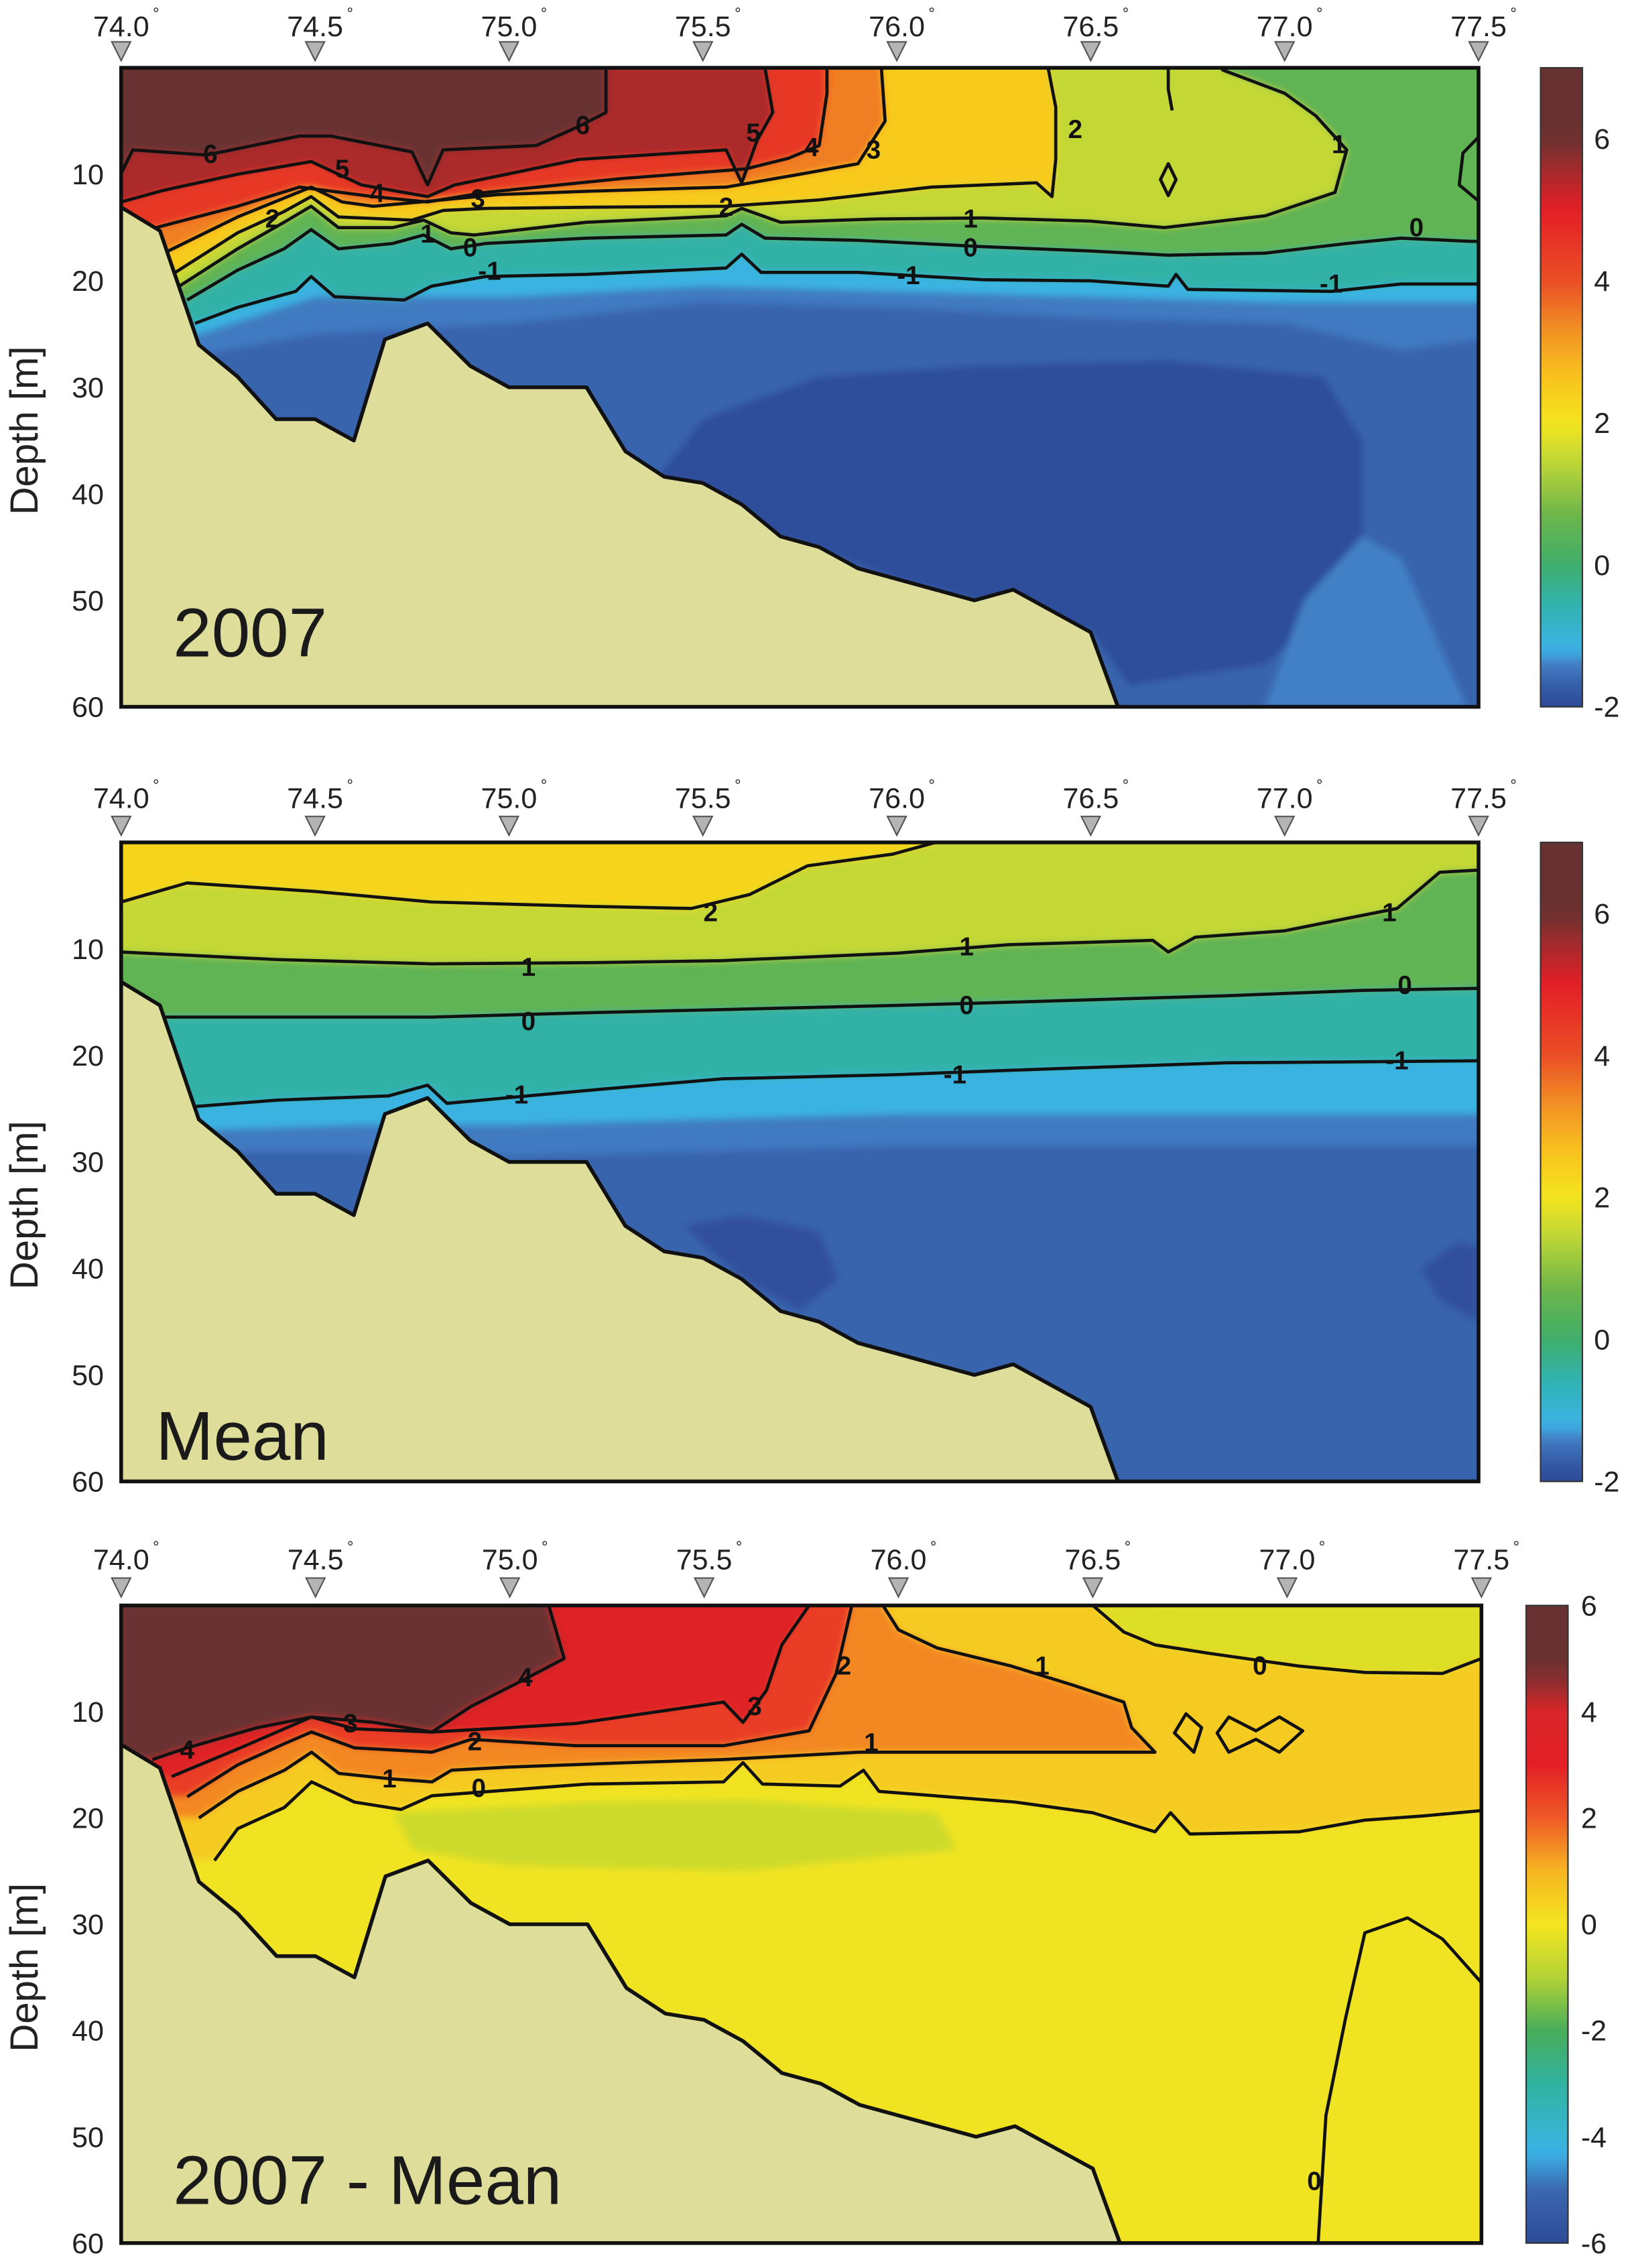 This screenshot has width=1630, height=2268. I want to click on y-tick-label: 50, so click(88, 2137).